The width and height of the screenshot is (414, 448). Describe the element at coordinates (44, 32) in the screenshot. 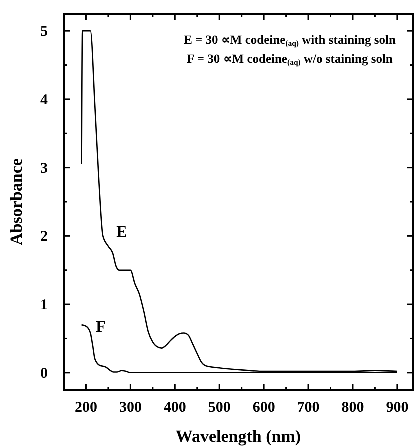

I see `y-tick-label: 5` at that location.